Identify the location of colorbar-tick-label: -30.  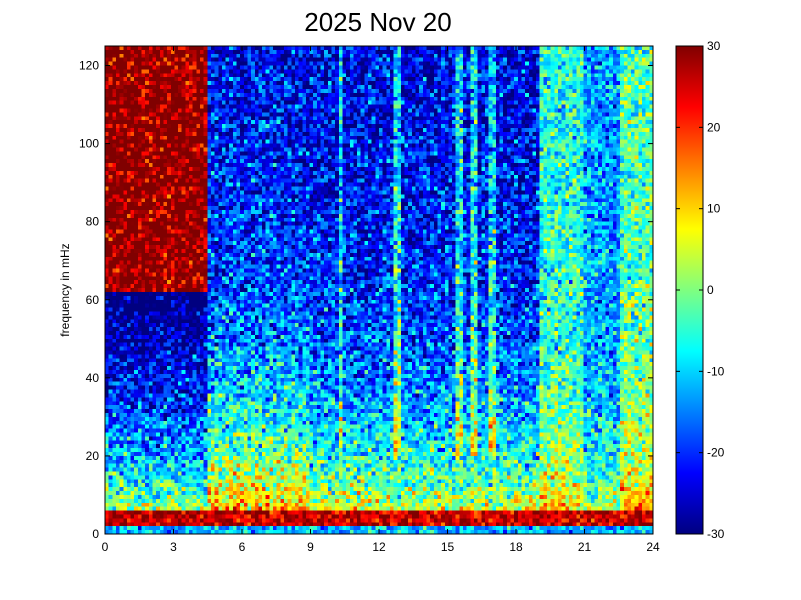
(716, 534).